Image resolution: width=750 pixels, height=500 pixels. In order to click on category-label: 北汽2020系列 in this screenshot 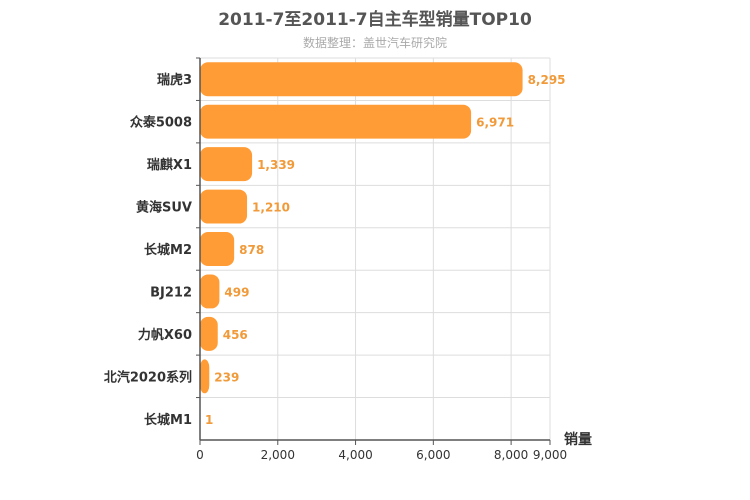, I will do `click(148, 377)`.